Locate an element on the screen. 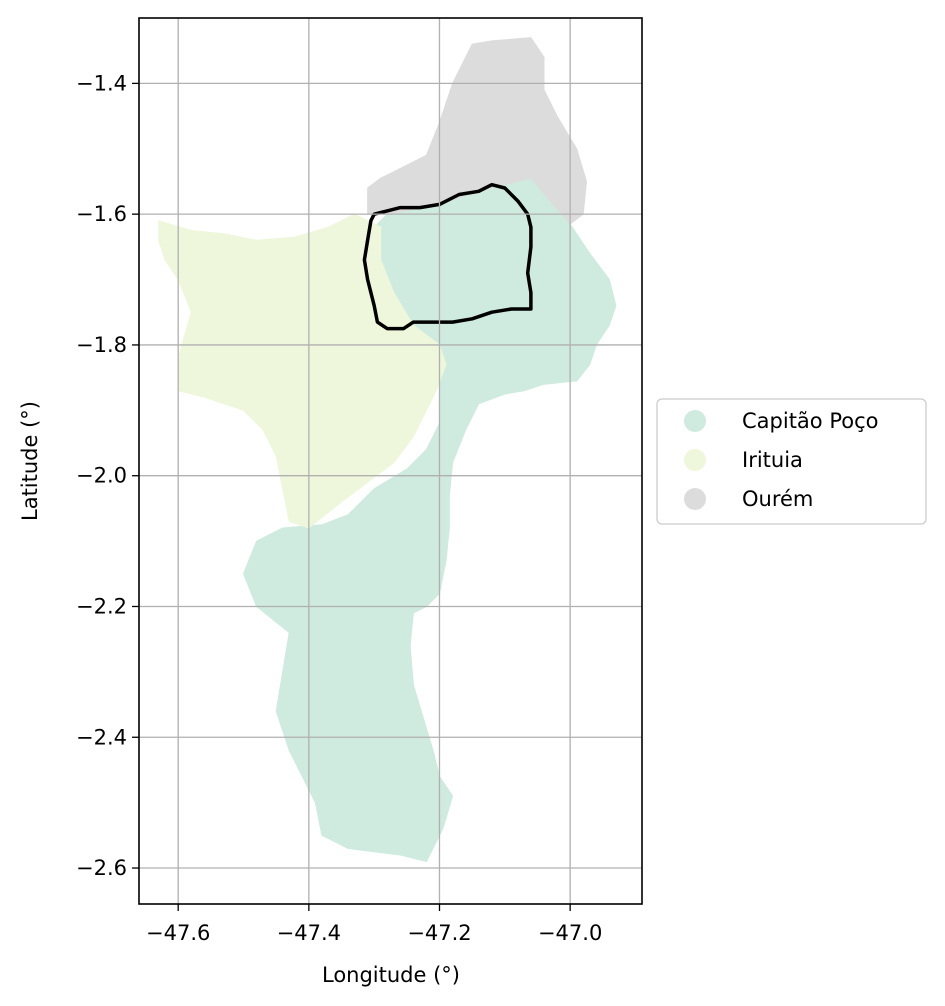  legend-frame is located at coordinates (791, 461).